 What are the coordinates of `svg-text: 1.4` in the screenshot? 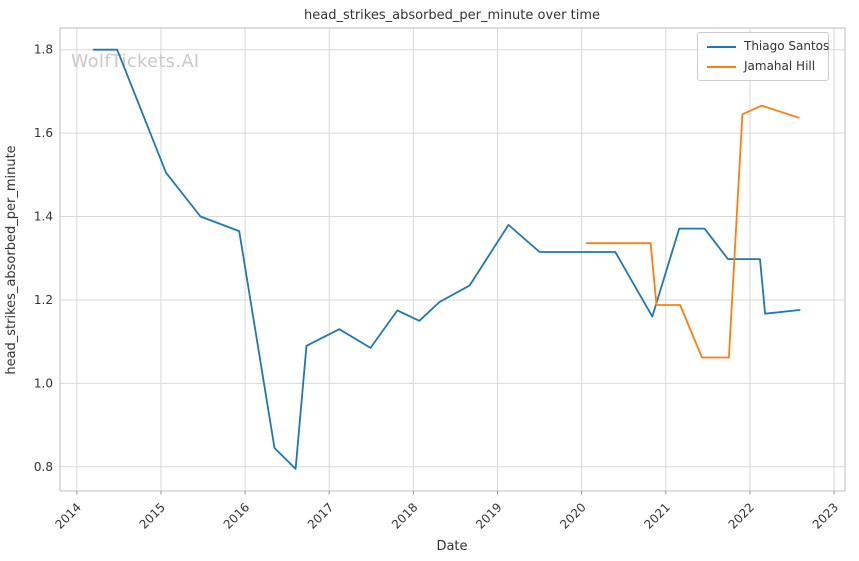 It's located at (43, 217).